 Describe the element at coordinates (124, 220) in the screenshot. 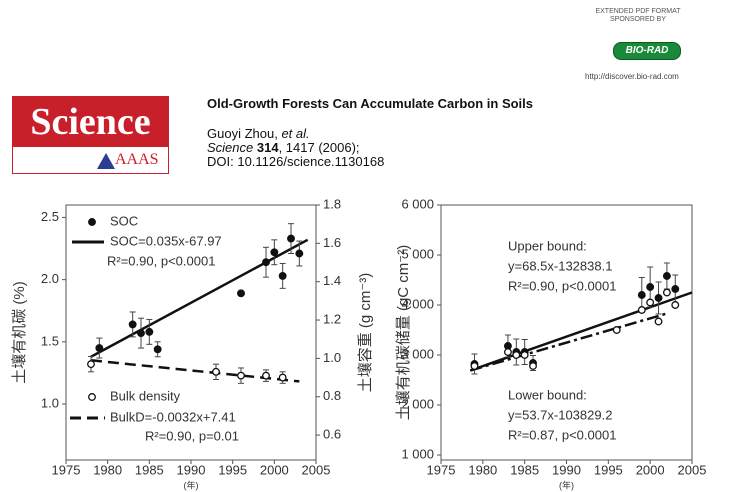

I see `legend-label: SOC` at that location.